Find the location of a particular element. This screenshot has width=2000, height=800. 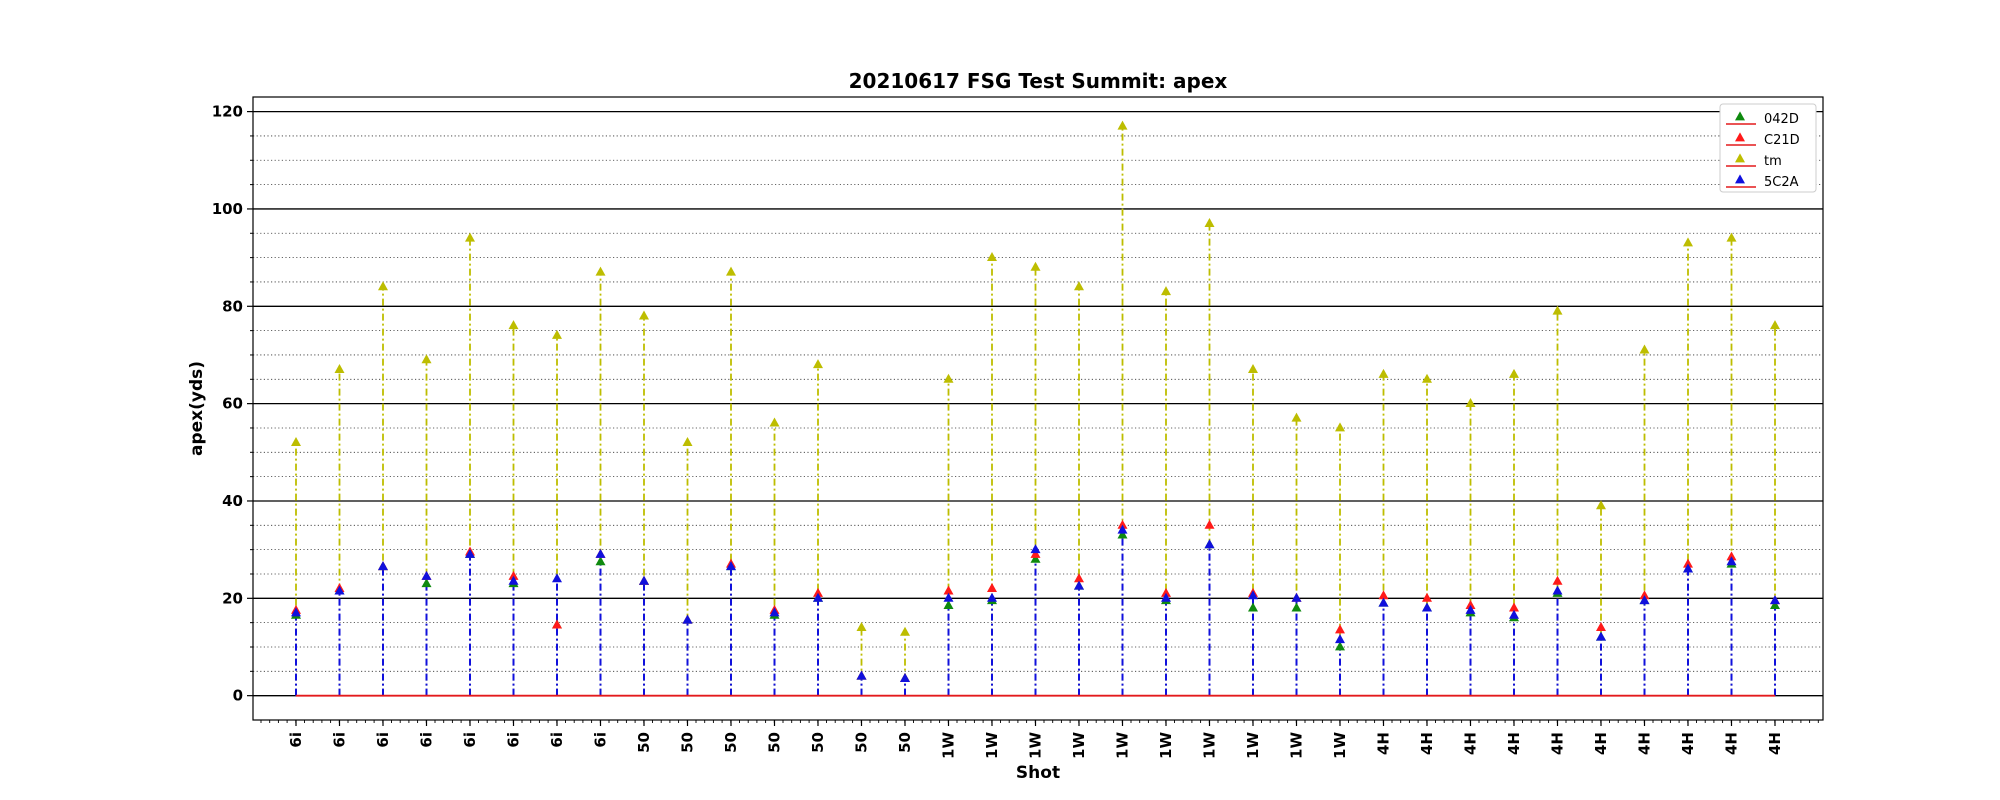

y-tick-label: 40 is located at coordinates (232, 501).